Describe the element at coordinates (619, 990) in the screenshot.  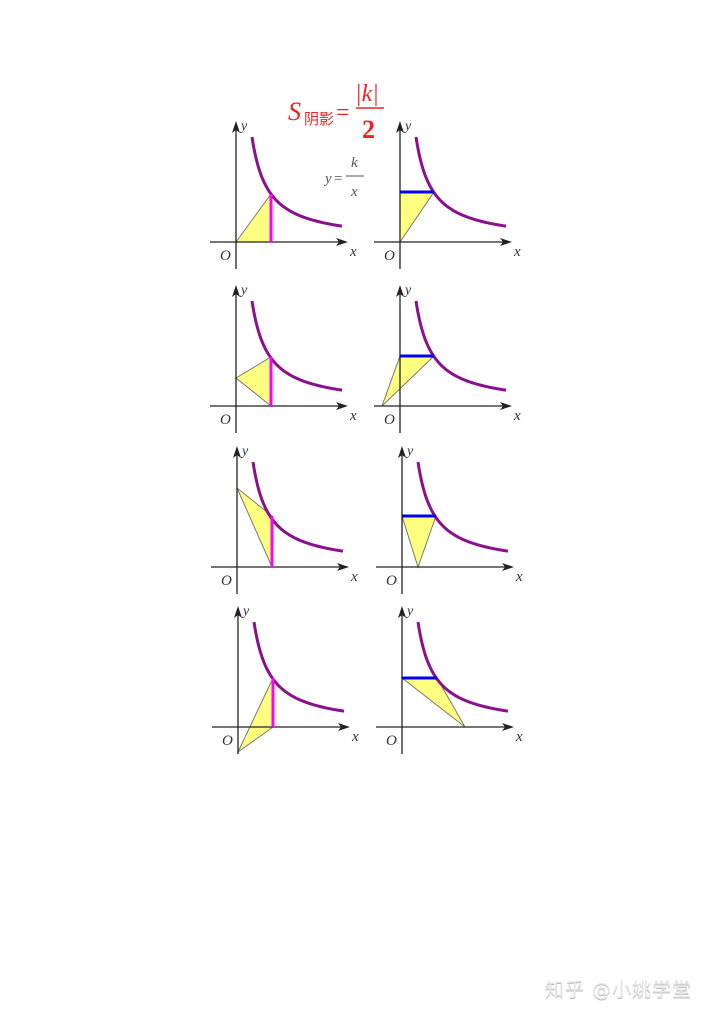
I see `watermark: 知乎 @小姚学堂` at that location.